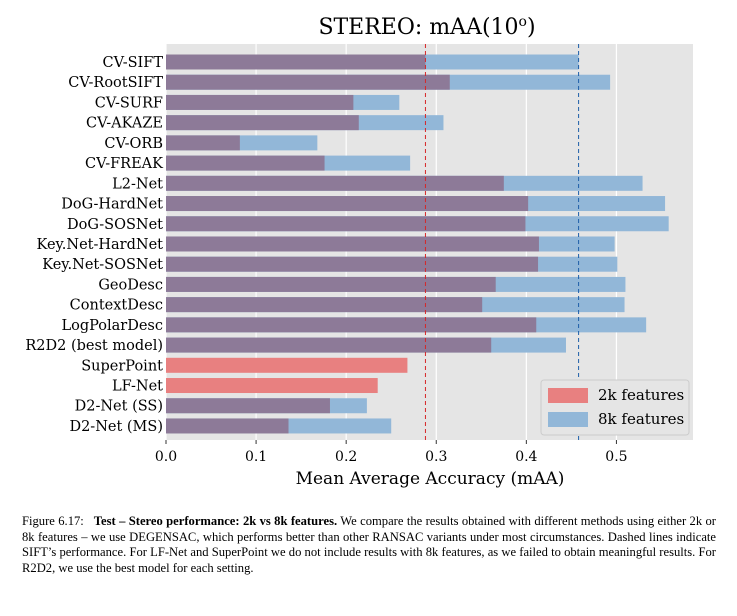 The width and height of the screenshot is (737, 616). Describe the element at coordinates (116, 306) in the screenshot. I see `category-label: ContextDesc` at that location.